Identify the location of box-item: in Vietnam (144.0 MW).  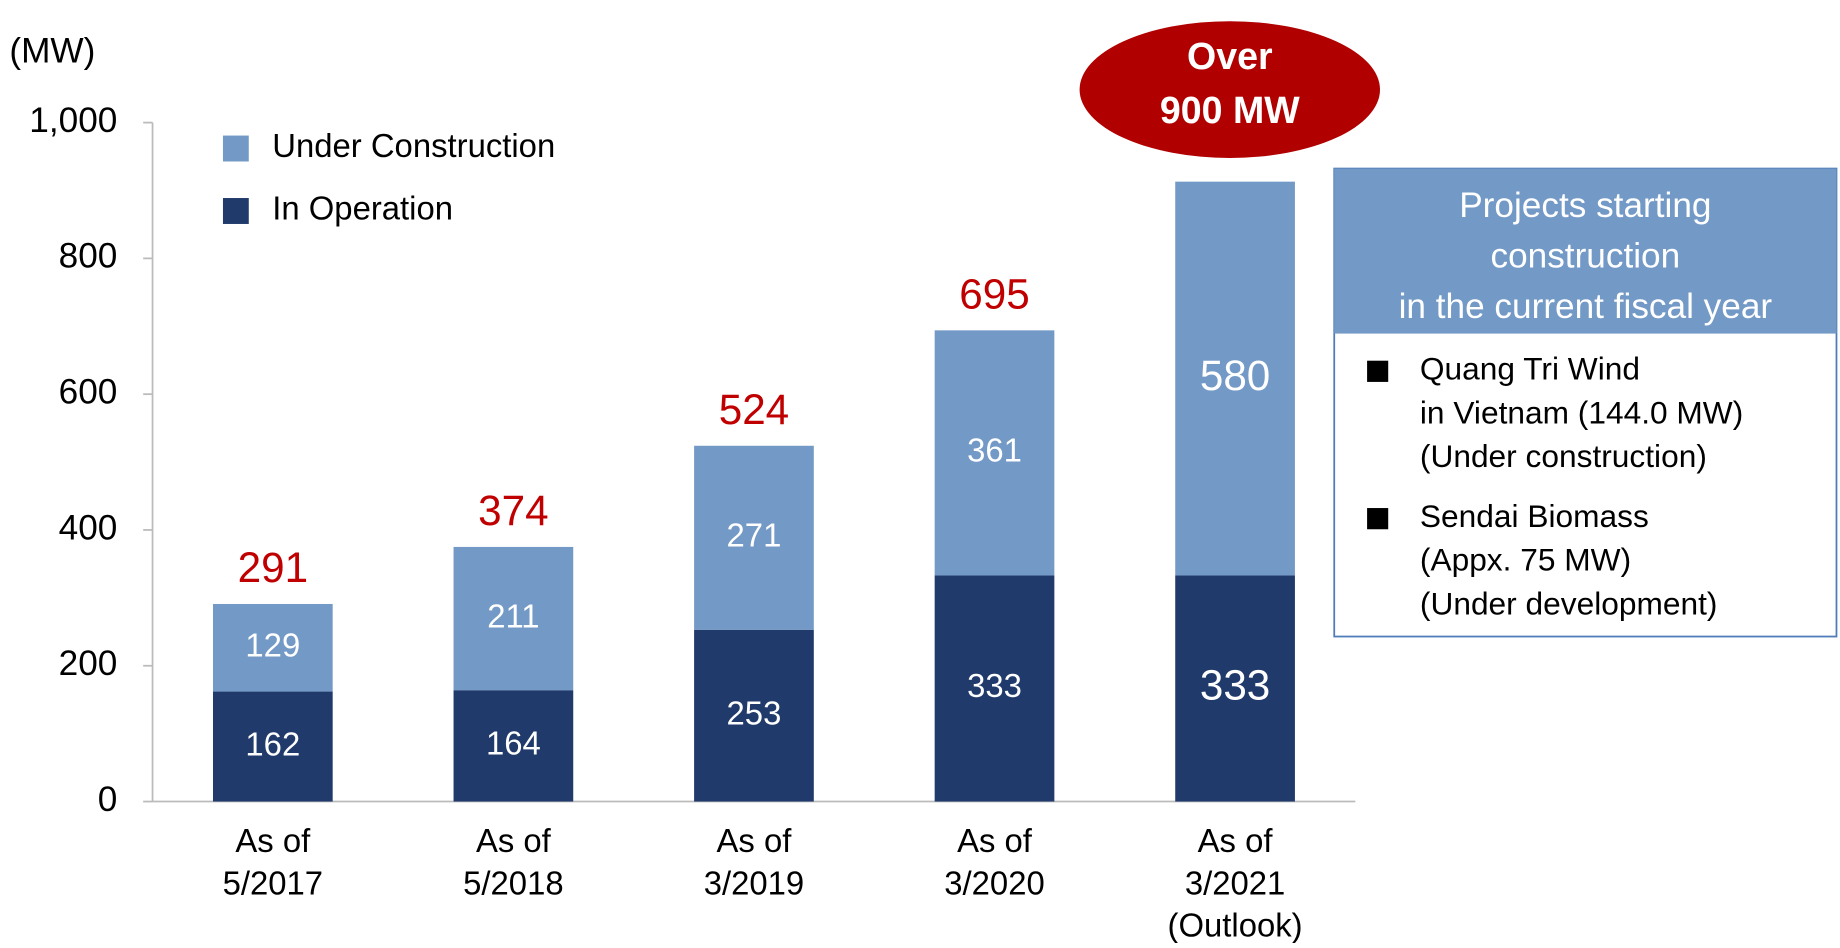
(1581, 412).